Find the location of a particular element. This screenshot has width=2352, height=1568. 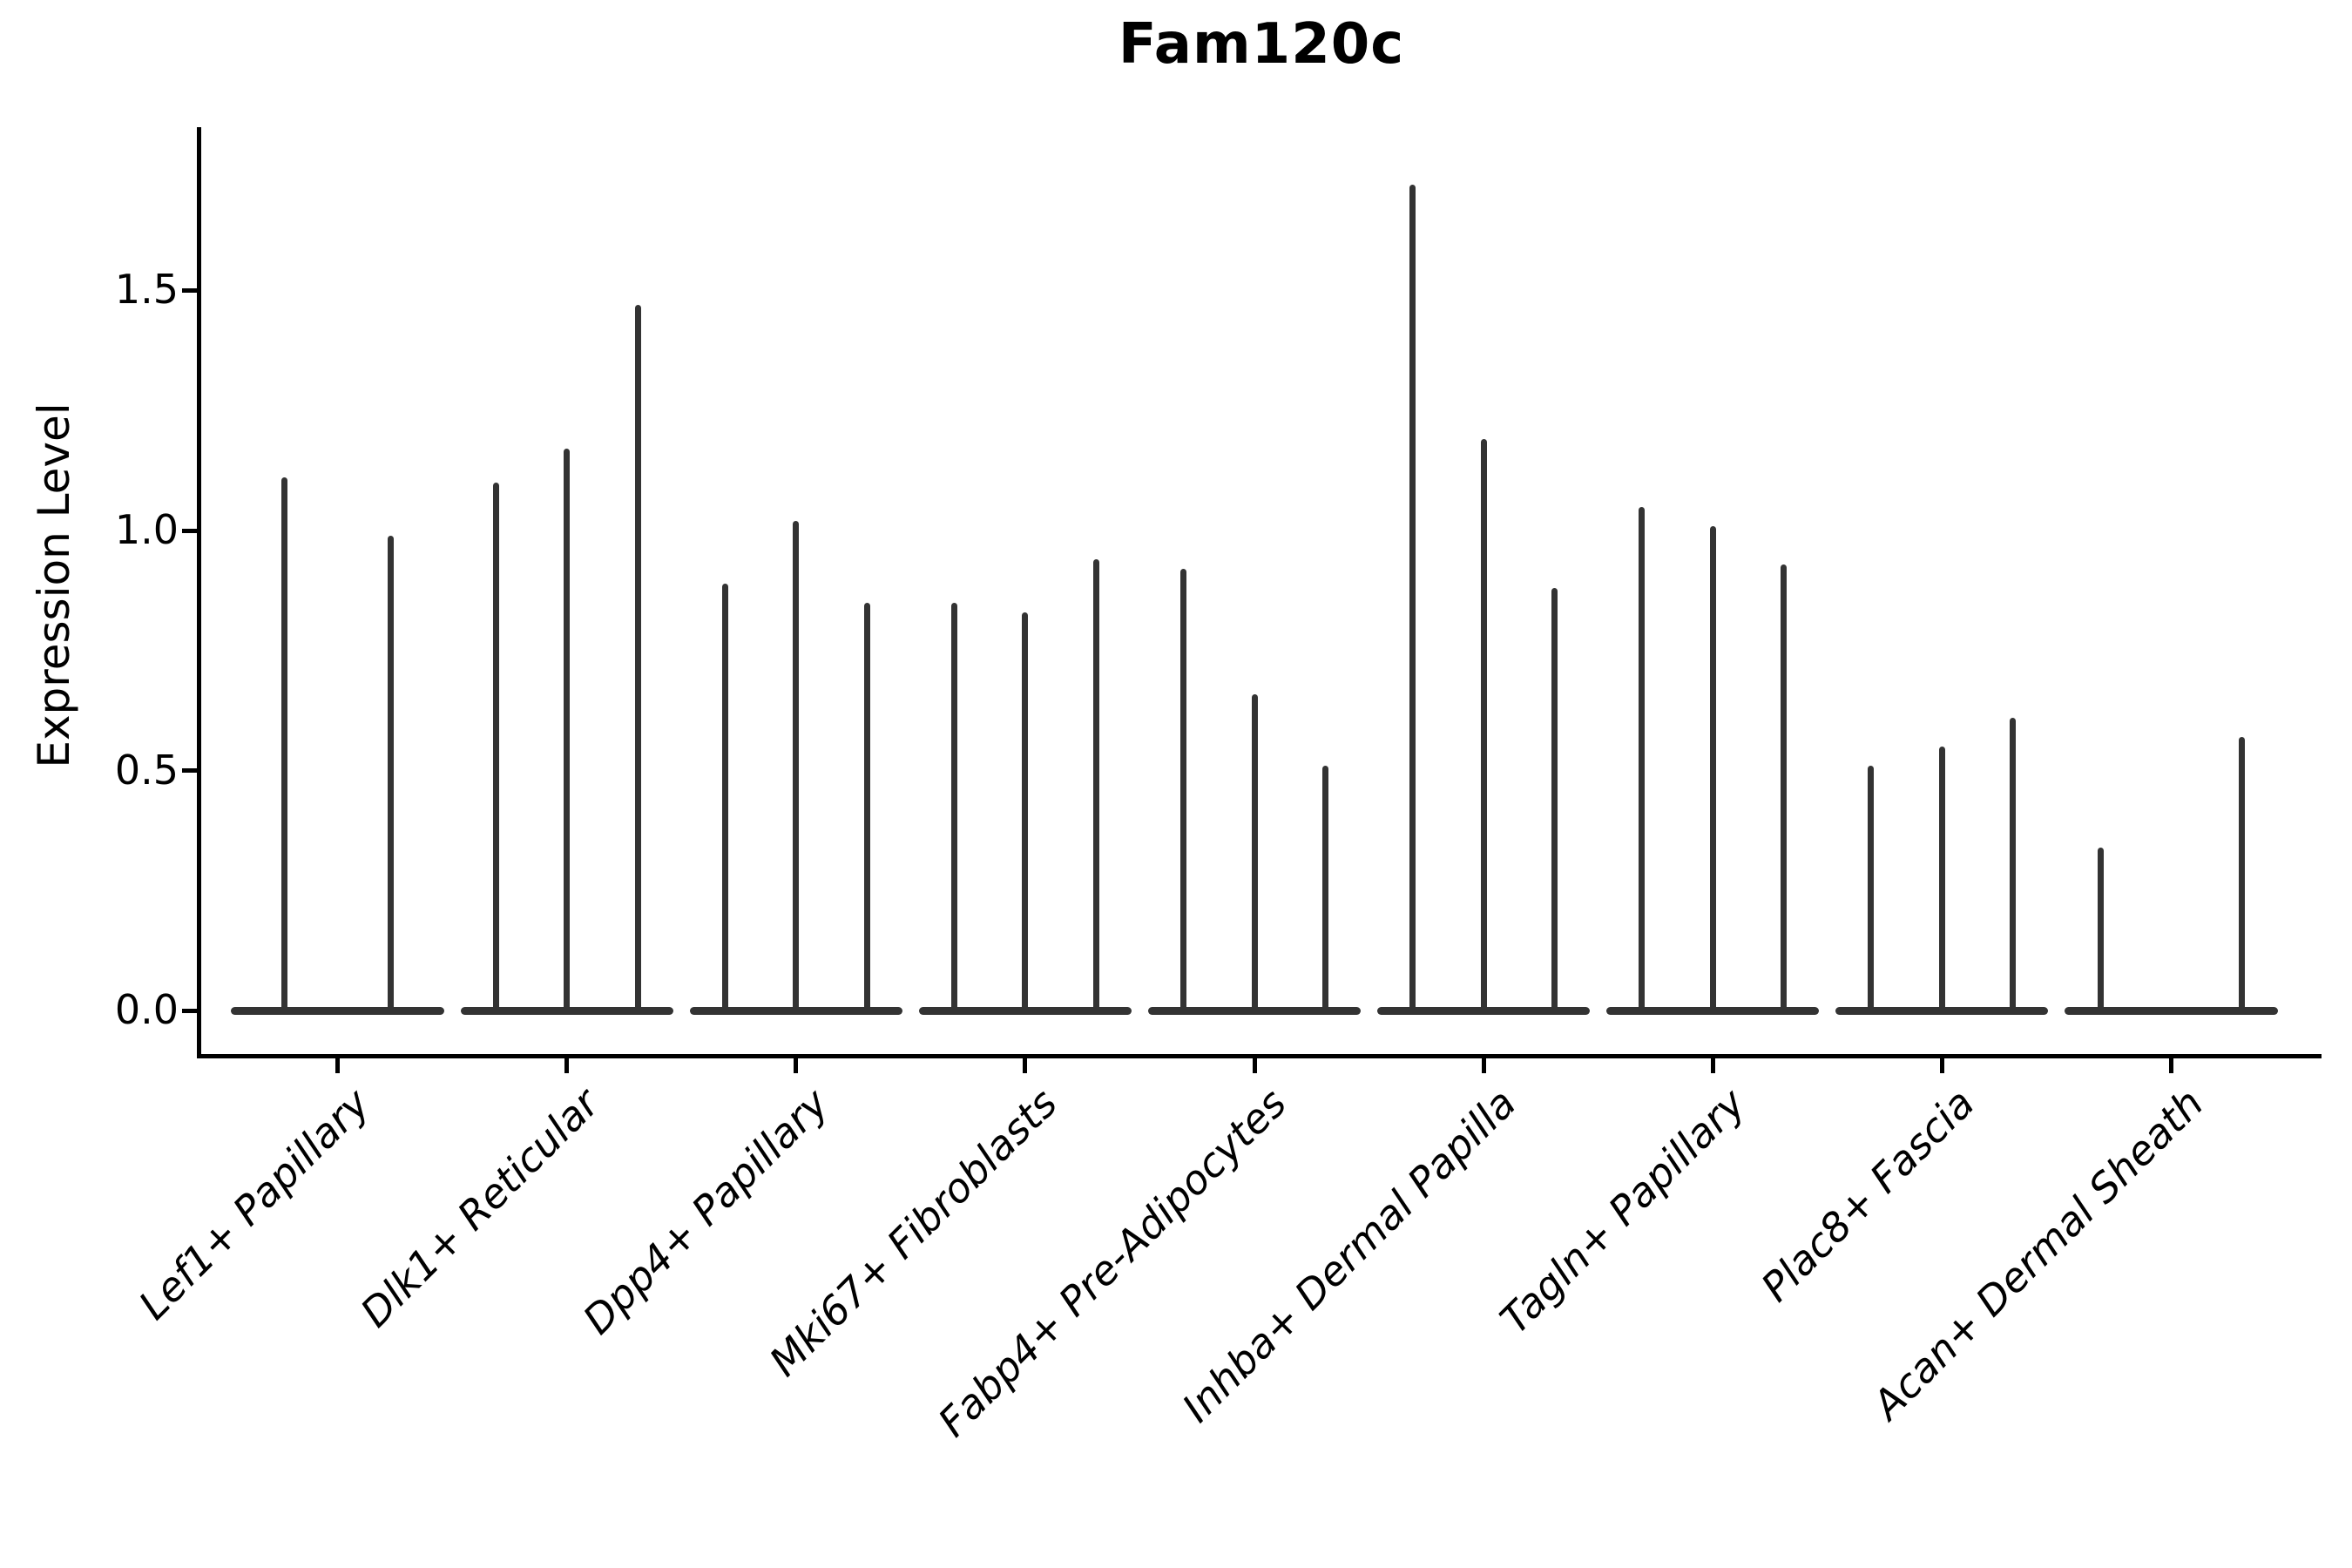

y-tick-label: 0.5 is located at coordinates (146, 770).